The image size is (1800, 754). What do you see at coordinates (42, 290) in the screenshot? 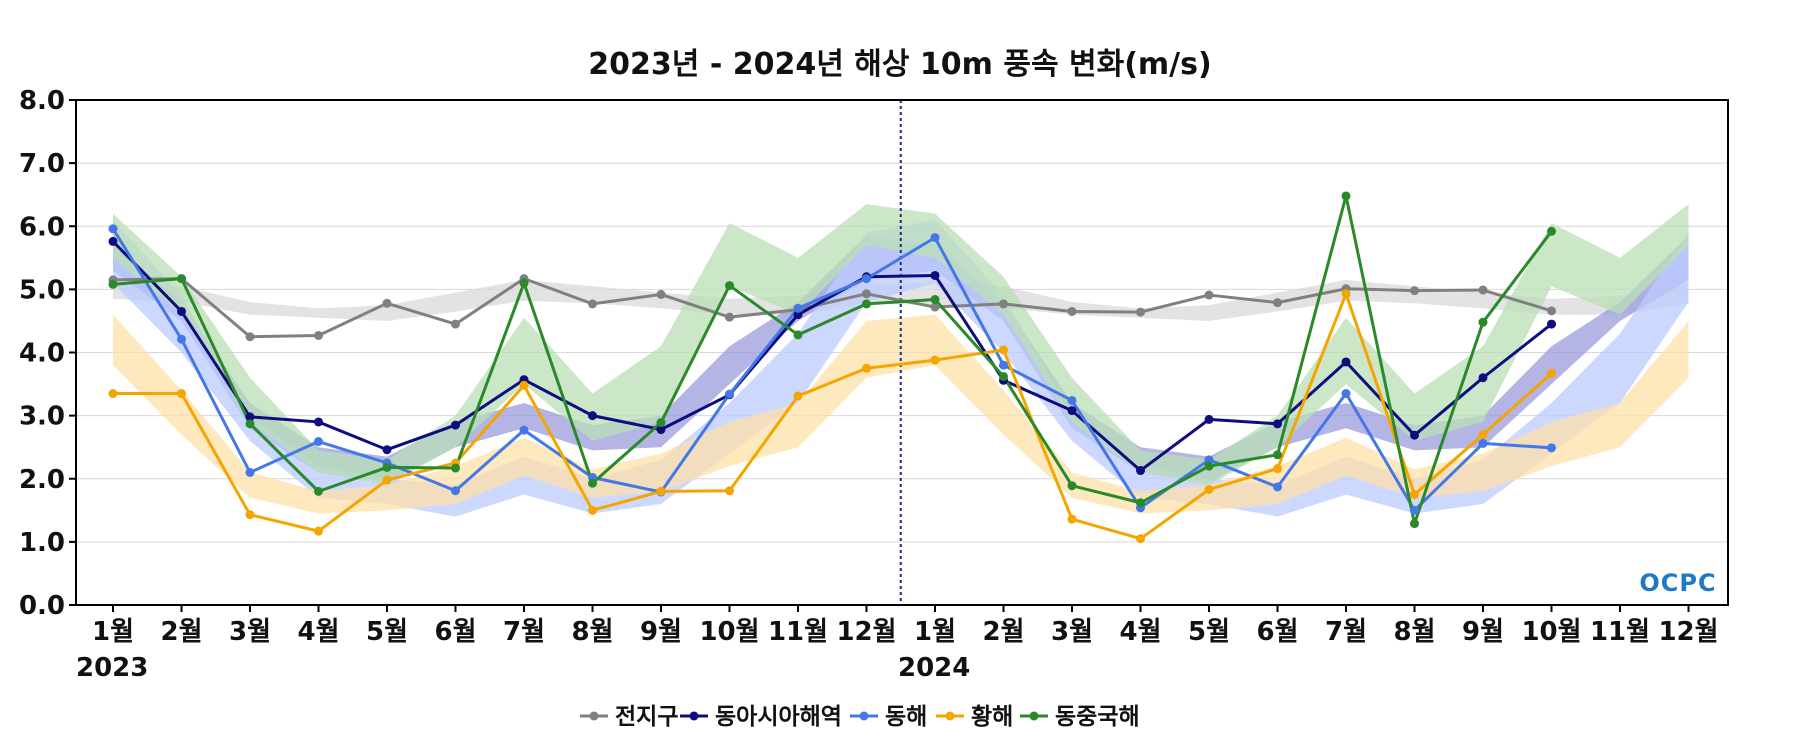
I see `y-tick-label: 5.0` at bounding box center [42, 290].